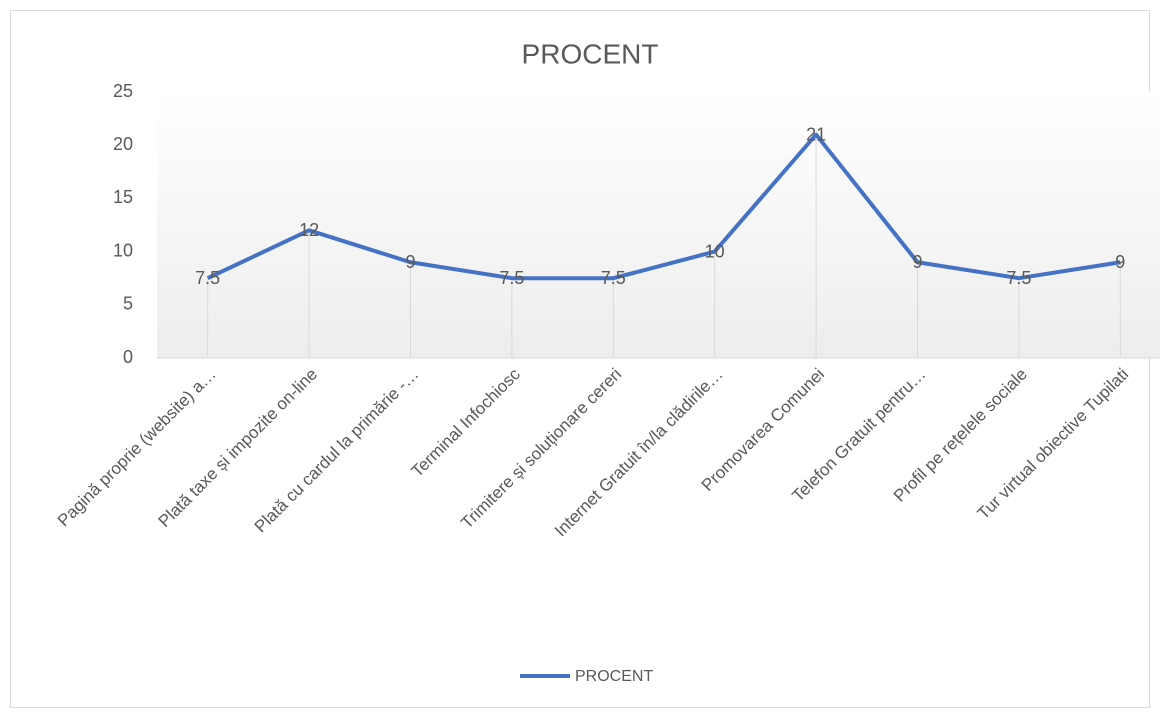 Image resolution: width=1162 pixels, height=718 pixels. I want to click on legend-label: PROCENT, so click(614, 676).